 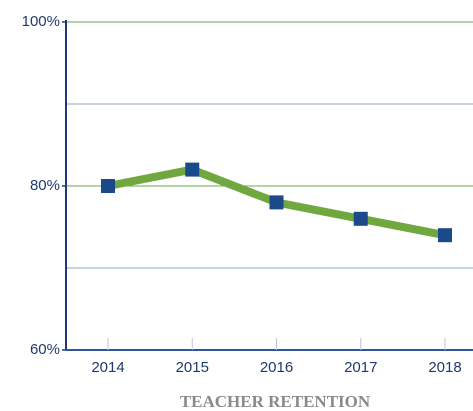 What do you see at coordinates (107, 367) in the screenshot?
I see `x-tick-label: 2014` at bounding box center [107, 367].